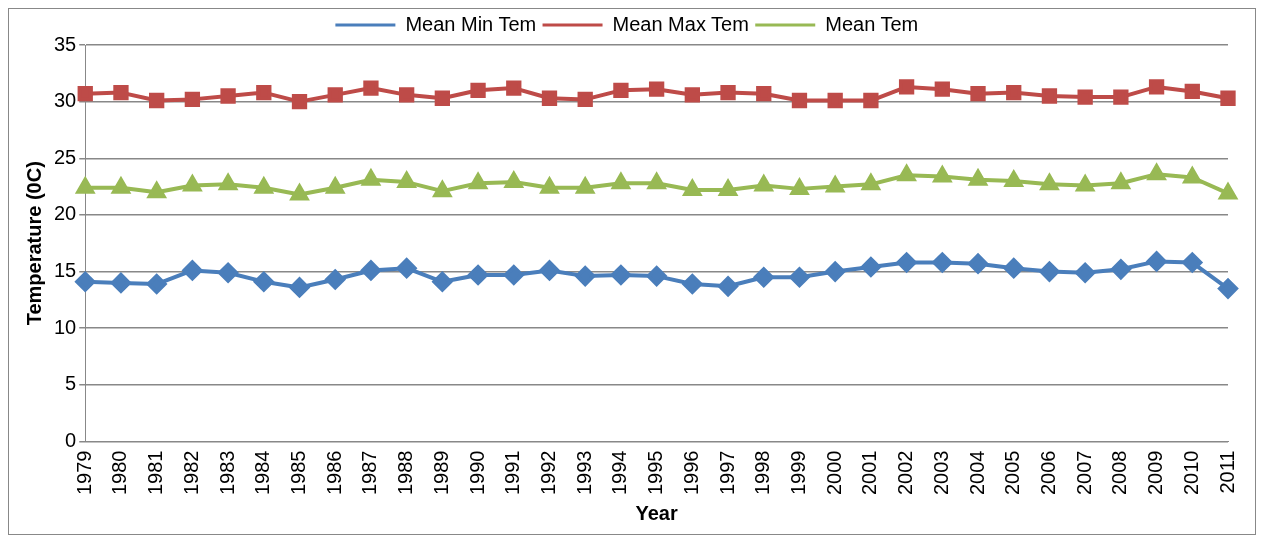 The height and width of the screenshot is (543, 1266). I want to click on x-tick-label: 1990, so click(476, 473).